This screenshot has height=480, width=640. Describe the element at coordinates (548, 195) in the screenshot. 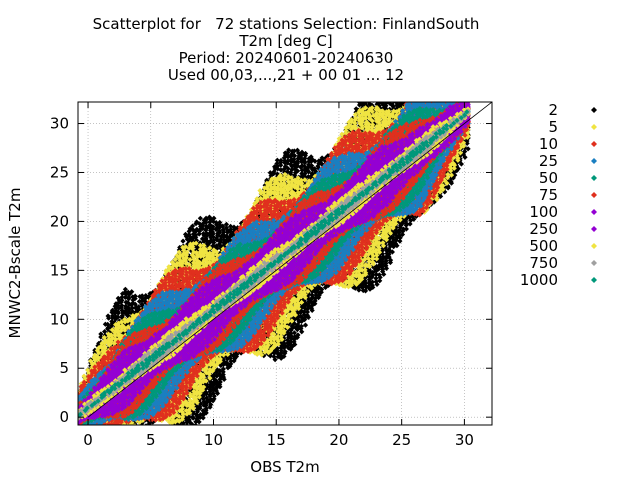

I see `legend-label-75: 75` at that location.